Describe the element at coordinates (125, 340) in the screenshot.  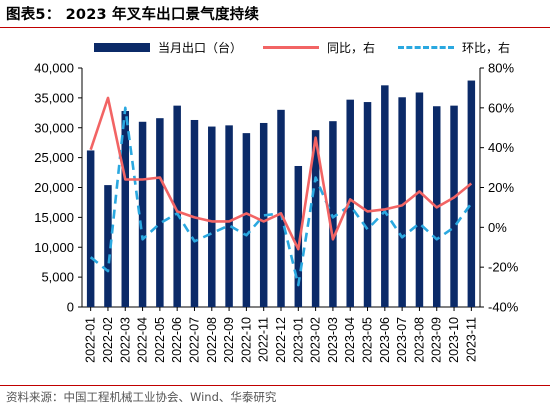
I see `x-tick-label: 2022-03` at that location.